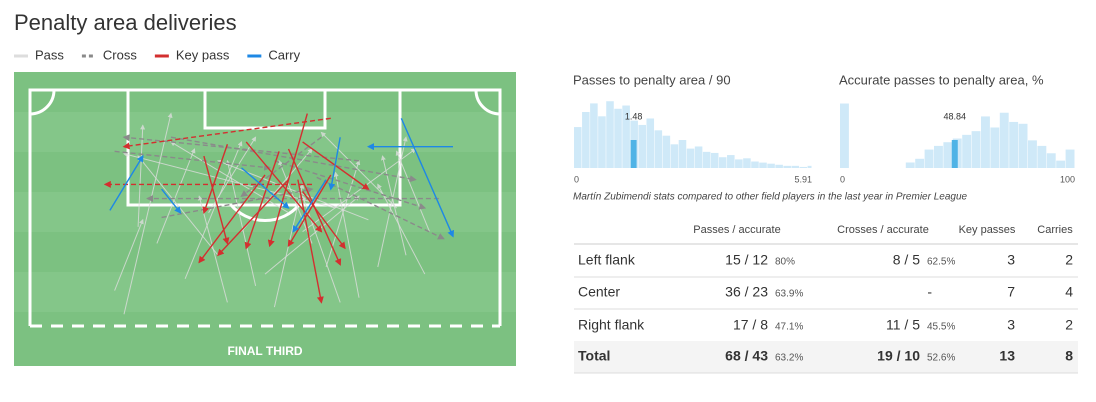 The height and width of the screenshot is (402, 1096). Describe the element at coordinates (941, 262) in the screenshot. I see `crosses-pct: 62.5%` at that location.